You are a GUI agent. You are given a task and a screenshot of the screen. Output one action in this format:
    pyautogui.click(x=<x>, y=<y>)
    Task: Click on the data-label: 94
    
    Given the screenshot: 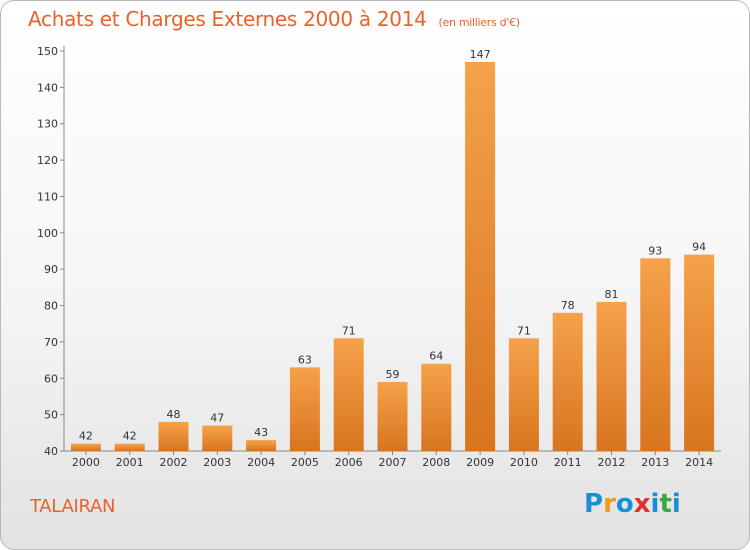 What is the action you would take?
    pyautogui.click(x=699, y=247)
    